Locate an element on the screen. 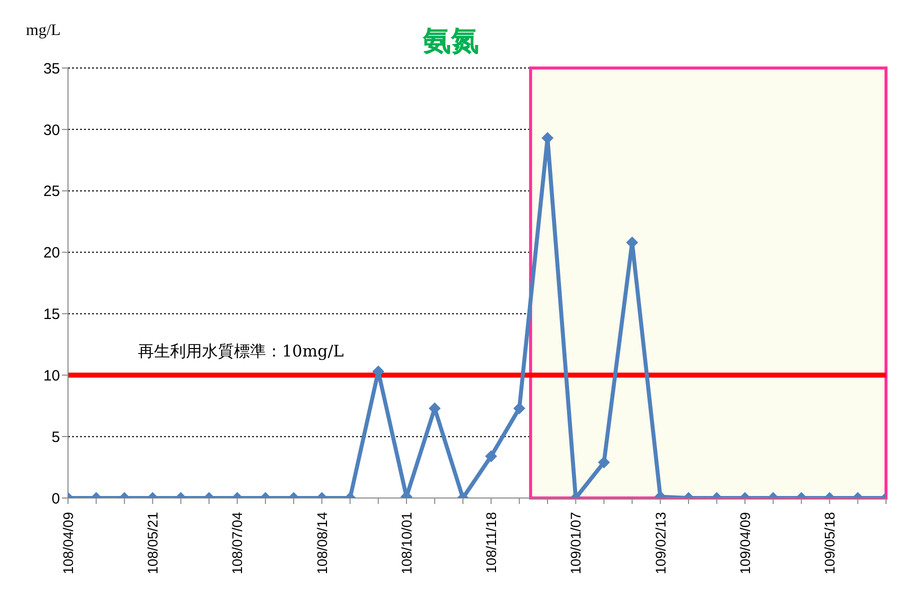 The image size is (902, 611). x-tick-label: 108/08/14 is located at coordinates (322, 543).